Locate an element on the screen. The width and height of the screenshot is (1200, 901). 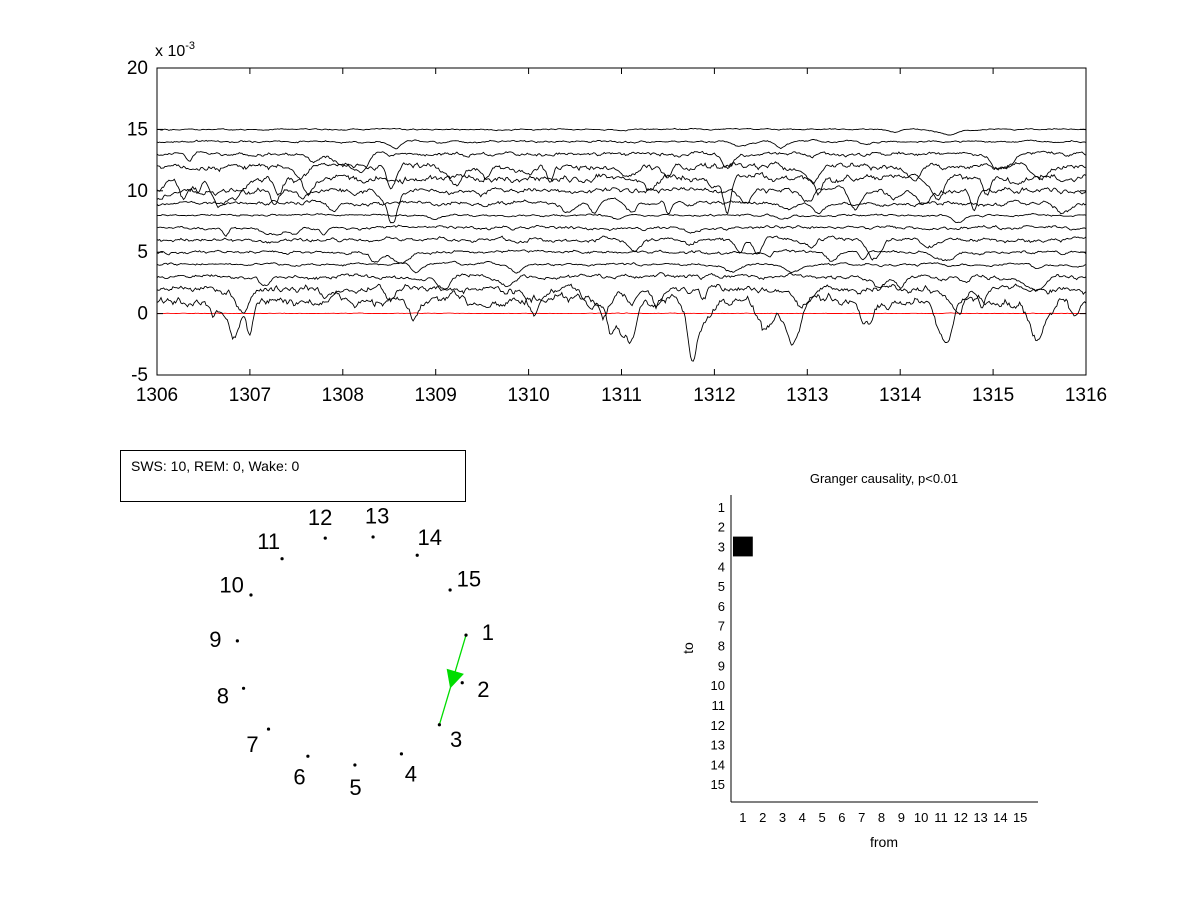
matrix-x-tick-label: 5 is located at coordinates (821, 817).